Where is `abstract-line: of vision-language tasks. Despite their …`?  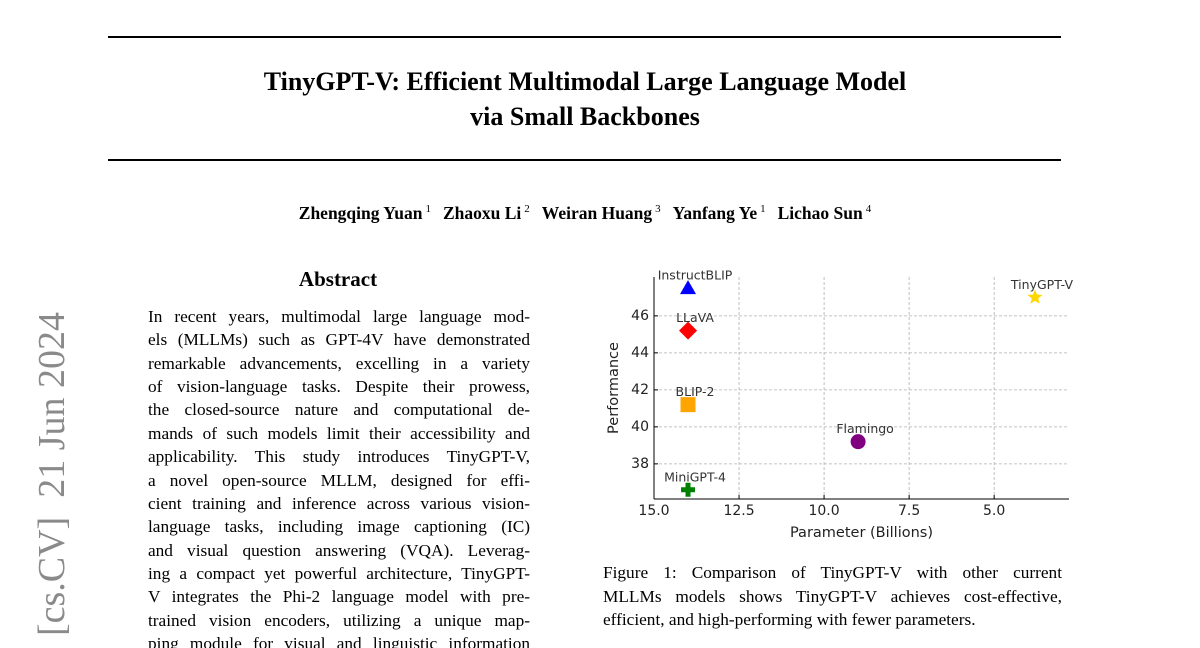
abstract-line: of vision-language tasks. Despite their … is located at coordinates (339, 387).